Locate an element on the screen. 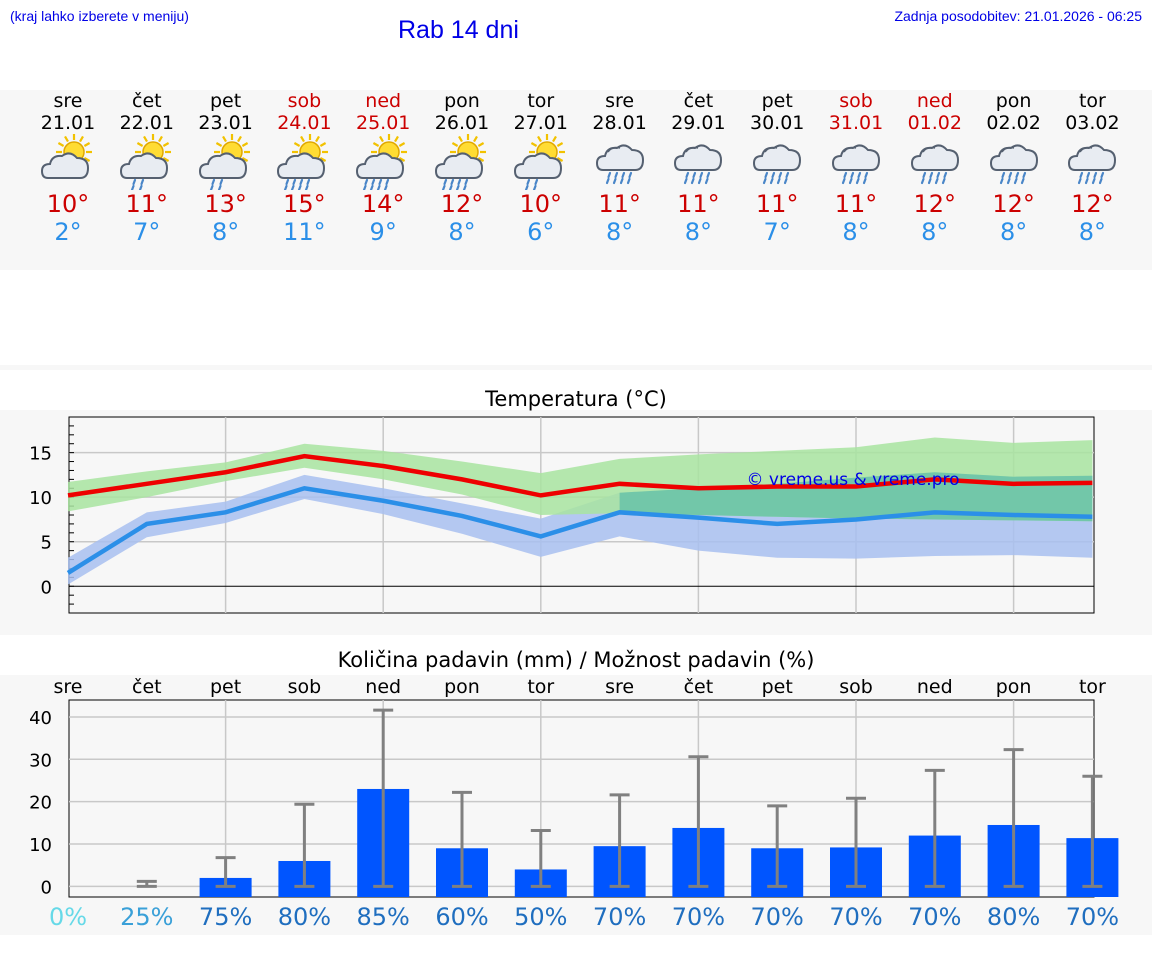 Image resolution: width=1152 pixels, height=975 pixels. temp-max: 15° is located at coordinates (304, 204).